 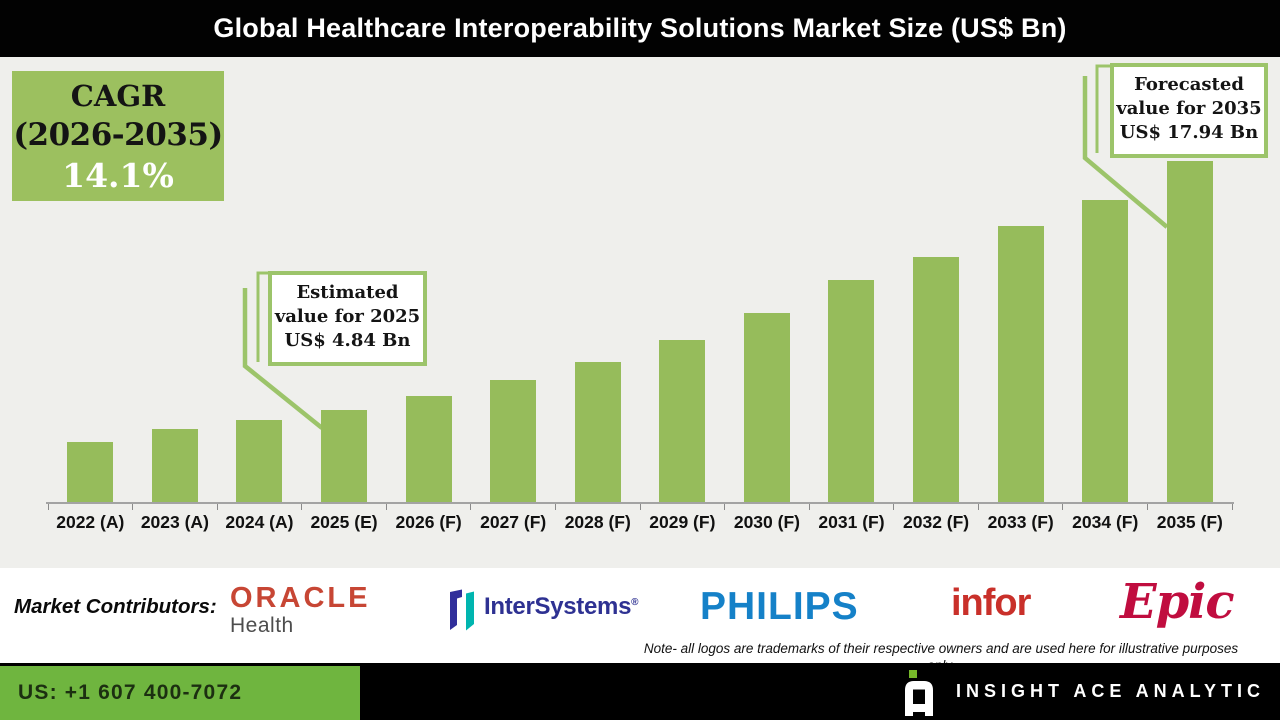 I want to click on x-axis-label: 2025 (E), so click(x=344, y=522).